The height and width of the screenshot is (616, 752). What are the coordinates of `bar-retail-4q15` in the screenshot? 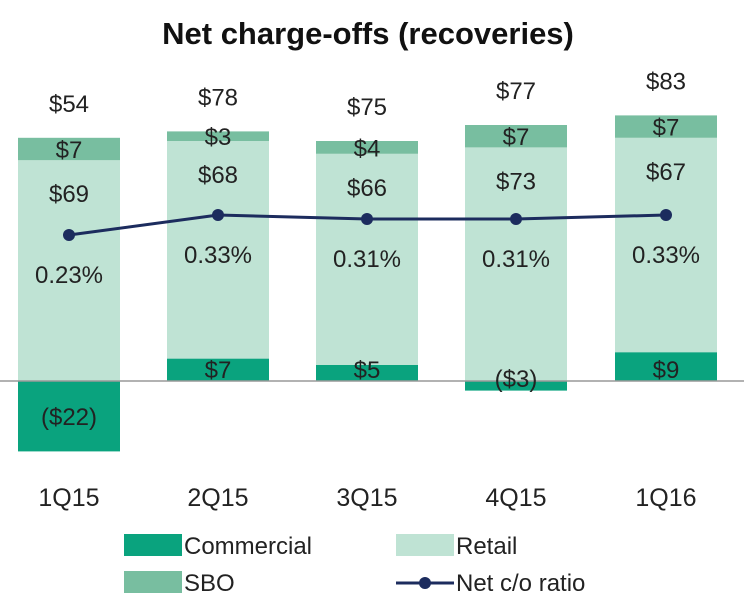 It's located at (516, 264).